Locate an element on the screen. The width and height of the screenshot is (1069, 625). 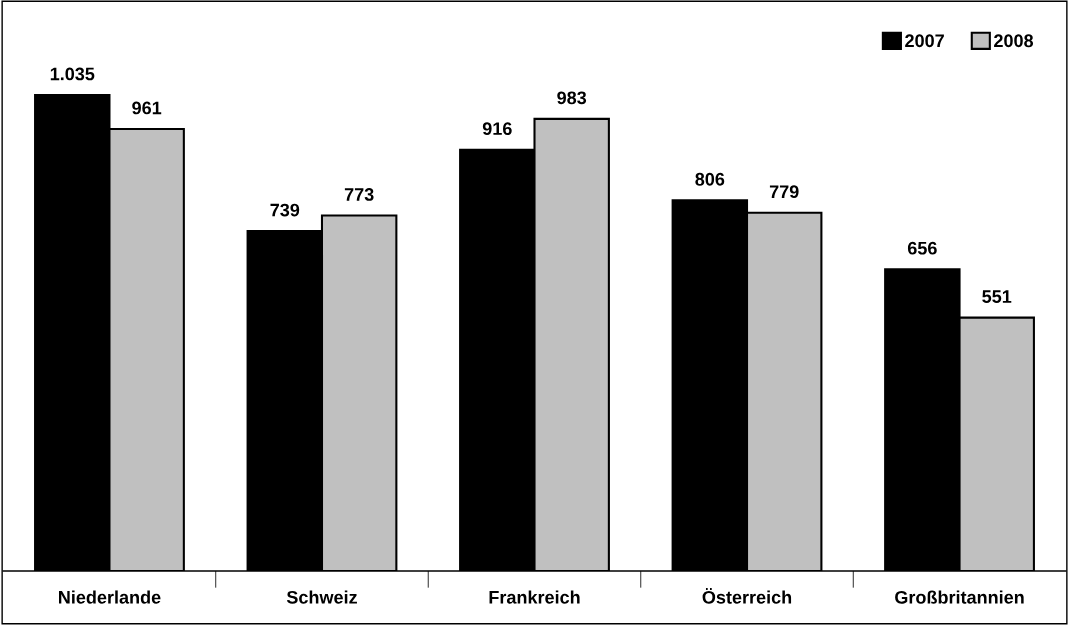
data-label: 551 is located at coordinates (997, 296).